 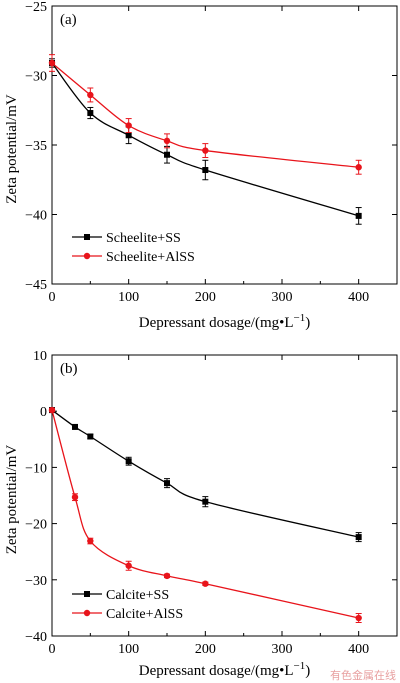 I want to click on legend-entry: Scheelite+AlSS, so click(x=133, y=257).